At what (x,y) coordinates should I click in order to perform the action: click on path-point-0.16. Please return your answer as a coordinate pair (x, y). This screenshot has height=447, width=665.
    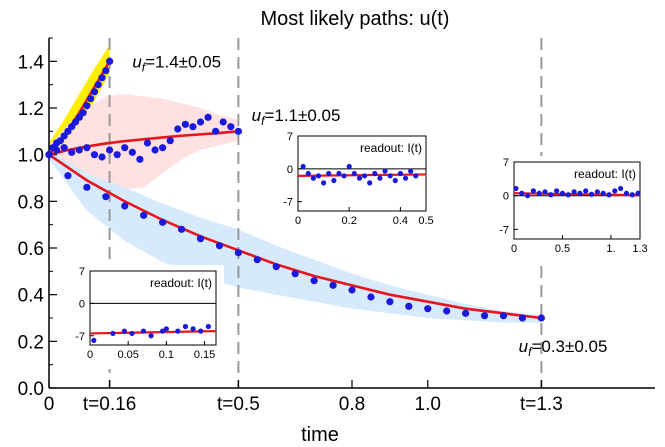
    Looking at the image, I should click on (106, 71).